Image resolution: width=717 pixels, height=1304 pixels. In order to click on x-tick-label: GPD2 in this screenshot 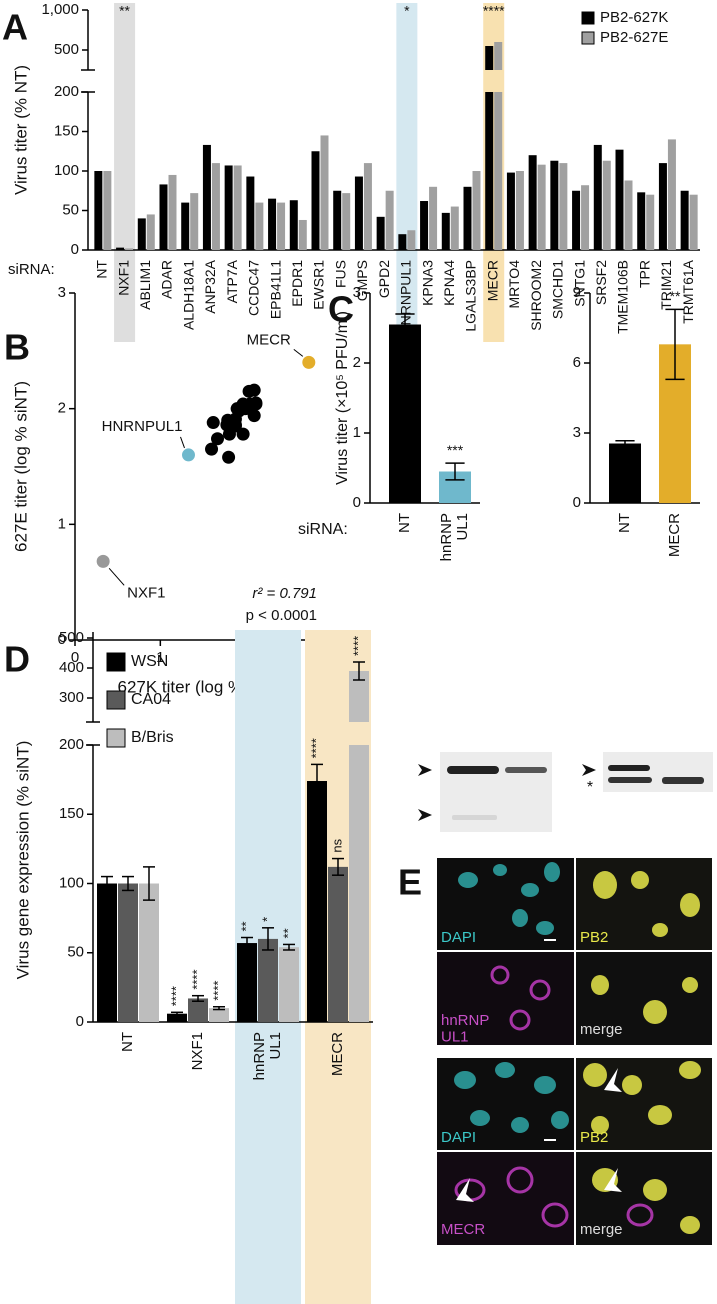, I will do `click(384, 279)`.